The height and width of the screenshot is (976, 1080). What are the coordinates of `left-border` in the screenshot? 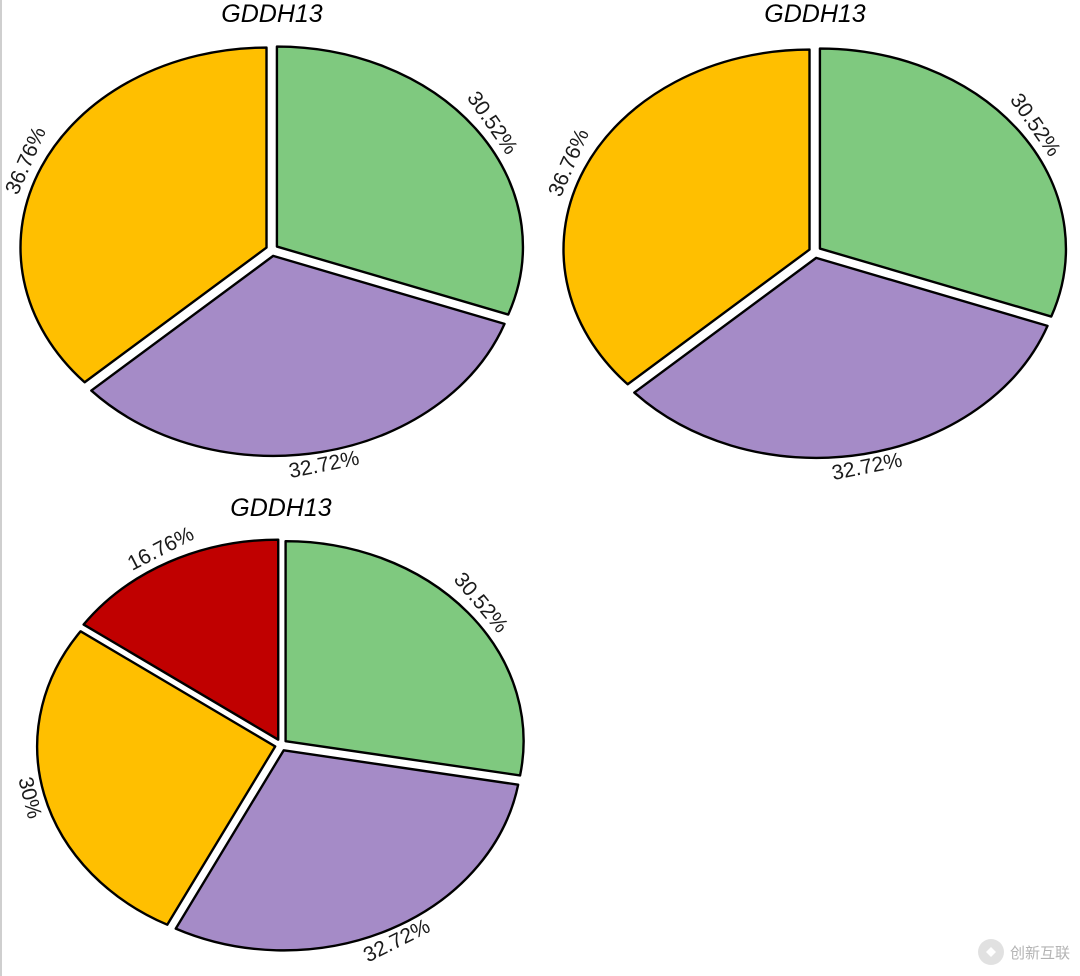 It's located at (1, 488).